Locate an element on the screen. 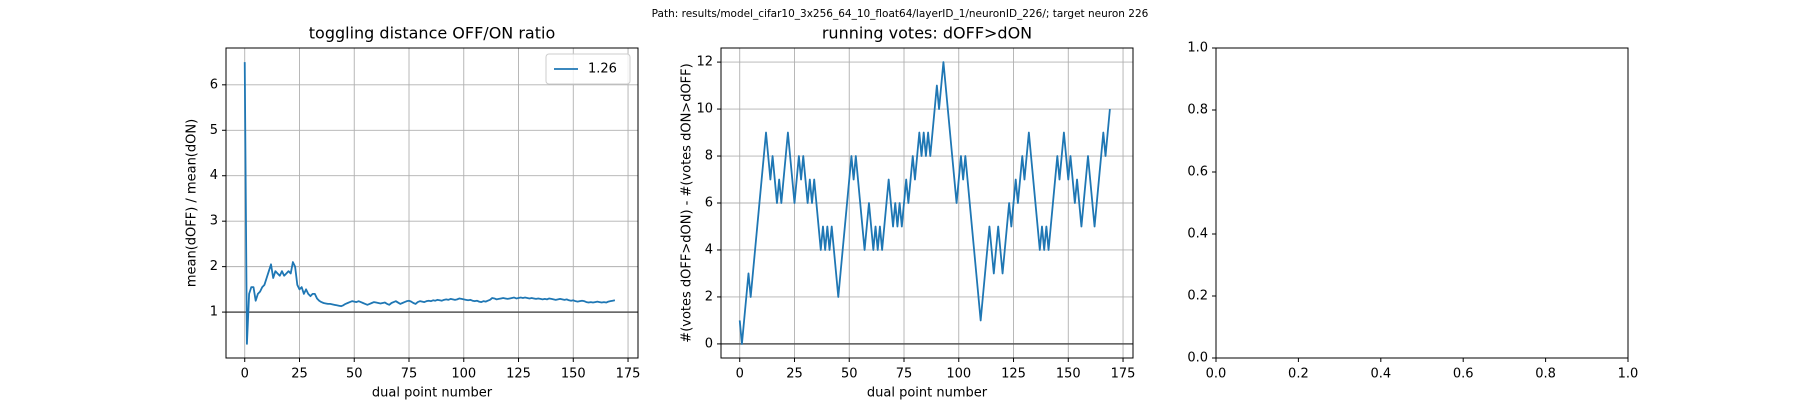 This screenshot has height=400, width=1800. y-tick-label: 8 is located at coordinates (709, 156).